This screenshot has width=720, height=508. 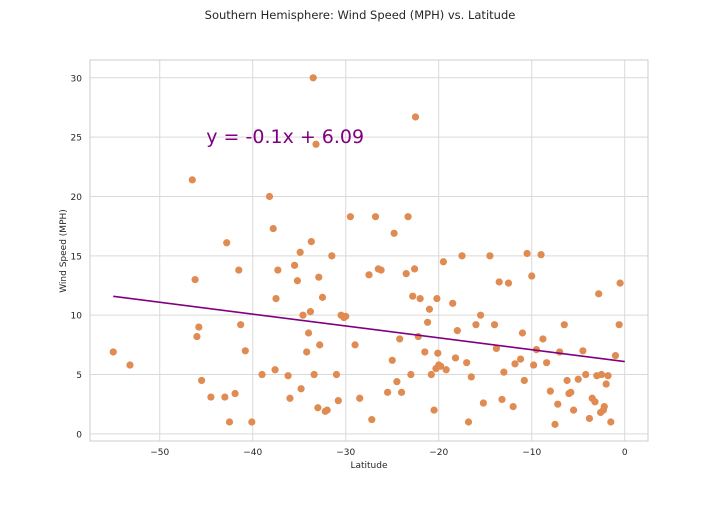 I want to click on x-axis-label: Latitude, so click(x=369, y=466).